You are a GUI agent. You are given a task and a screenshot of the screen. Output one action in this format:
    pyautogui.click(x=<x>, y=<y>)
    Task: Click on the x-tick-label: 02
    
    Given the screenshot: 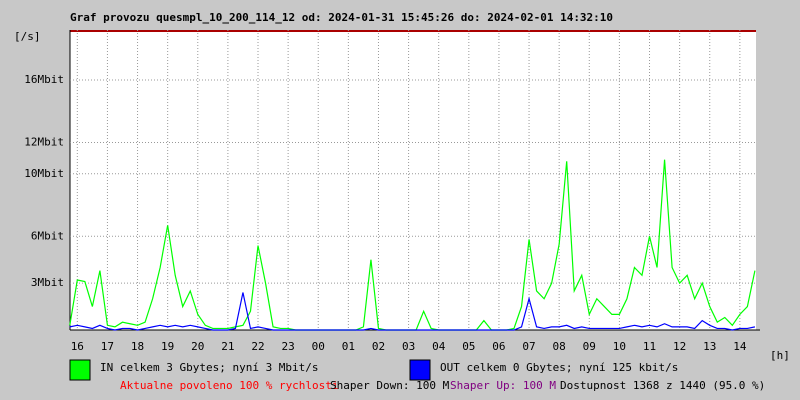 What is the action you would take?
    pyautogui.click(x=378, y=346)
    